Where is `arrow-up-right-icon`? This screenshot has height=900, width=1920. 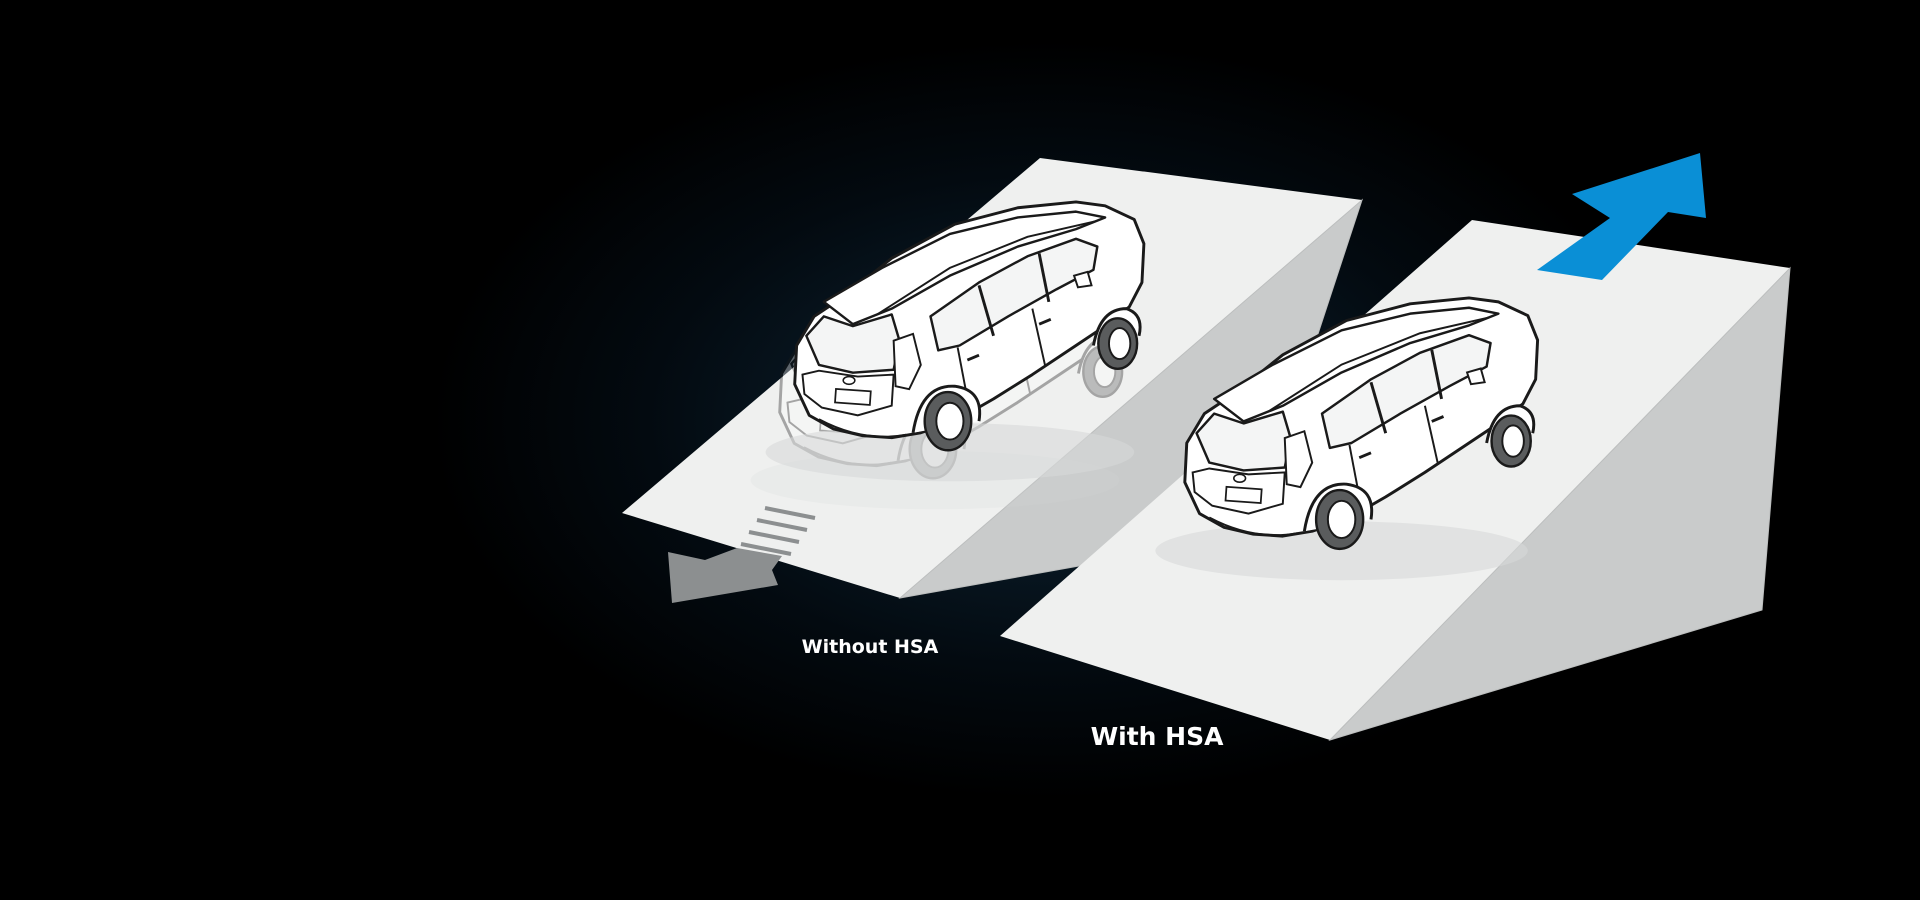
arrow-up-right-icon is located at coordinates (1621, 216).